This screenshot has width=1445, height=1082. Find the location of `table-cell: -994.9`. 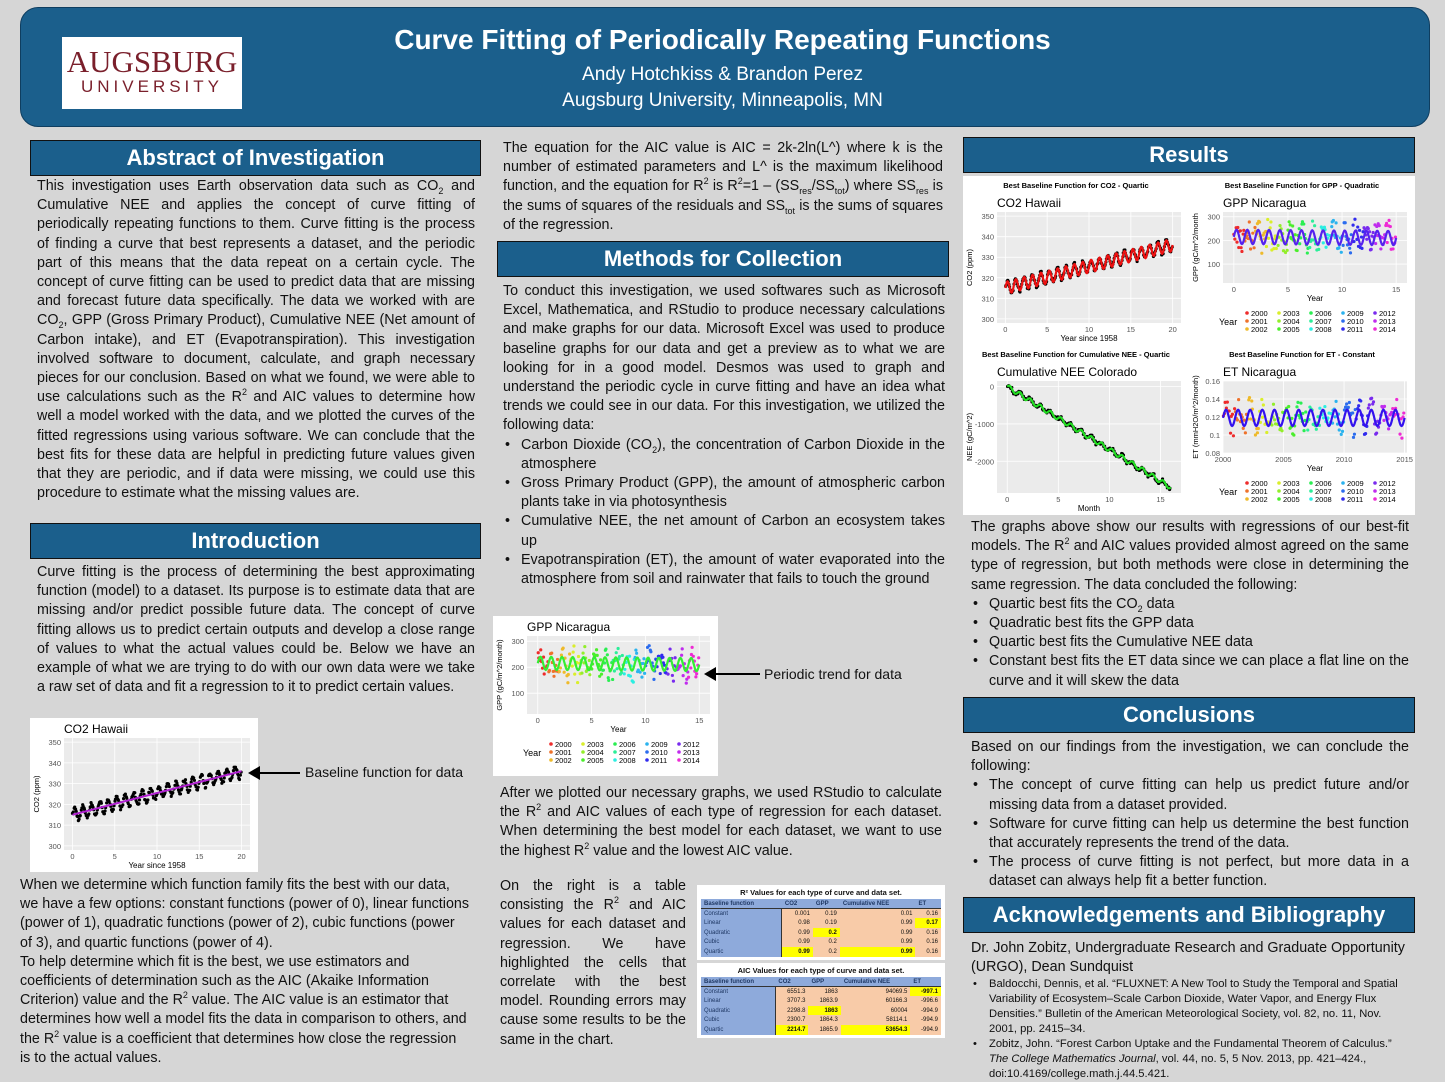

table-cell: -994.9 is located at coordinates (925, 1010).